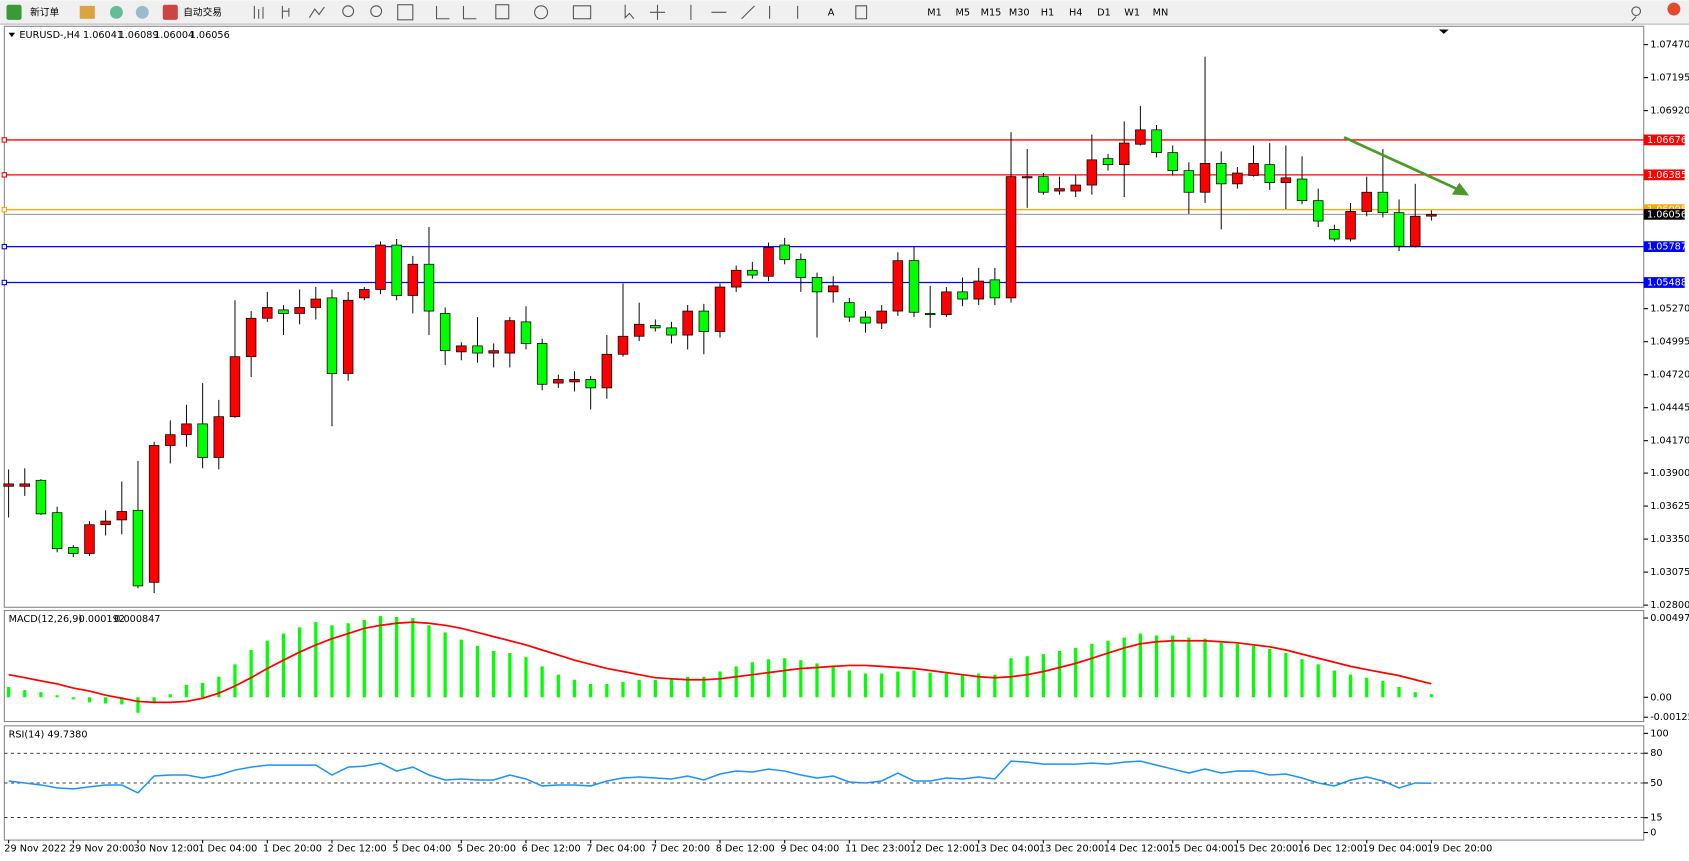 This screenshot has height=861, width=1689. Describe the element at coordinates (101, 849) in the screenshot. I see `x-tick-label: 29 Nov 20:00` at that location.